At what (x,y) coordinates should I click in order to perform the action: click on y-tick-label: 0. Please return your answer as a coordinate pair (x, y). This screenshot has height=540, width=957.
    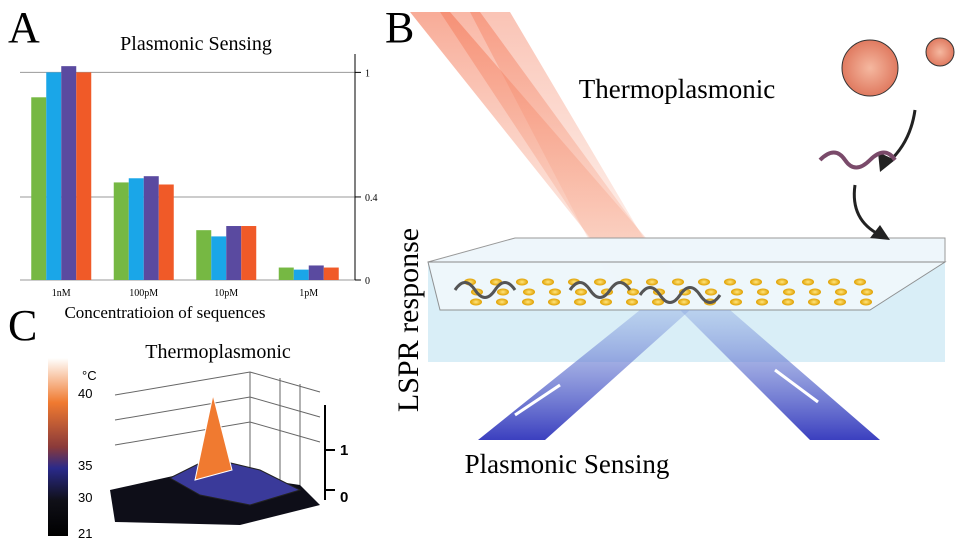
    Looking at the image, I should click on (367, 281).